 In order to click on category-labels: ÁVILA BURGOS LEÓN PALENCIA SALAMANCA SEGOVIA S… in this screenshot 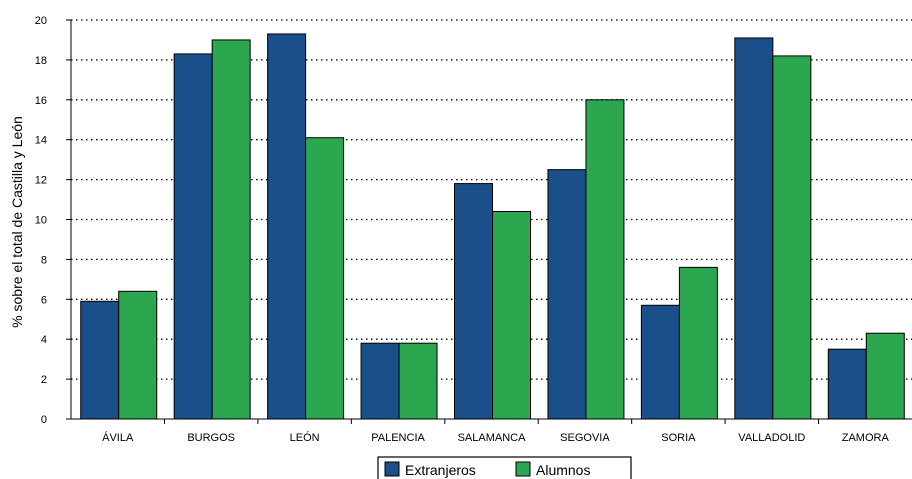, I will do `click(495, 437)`.